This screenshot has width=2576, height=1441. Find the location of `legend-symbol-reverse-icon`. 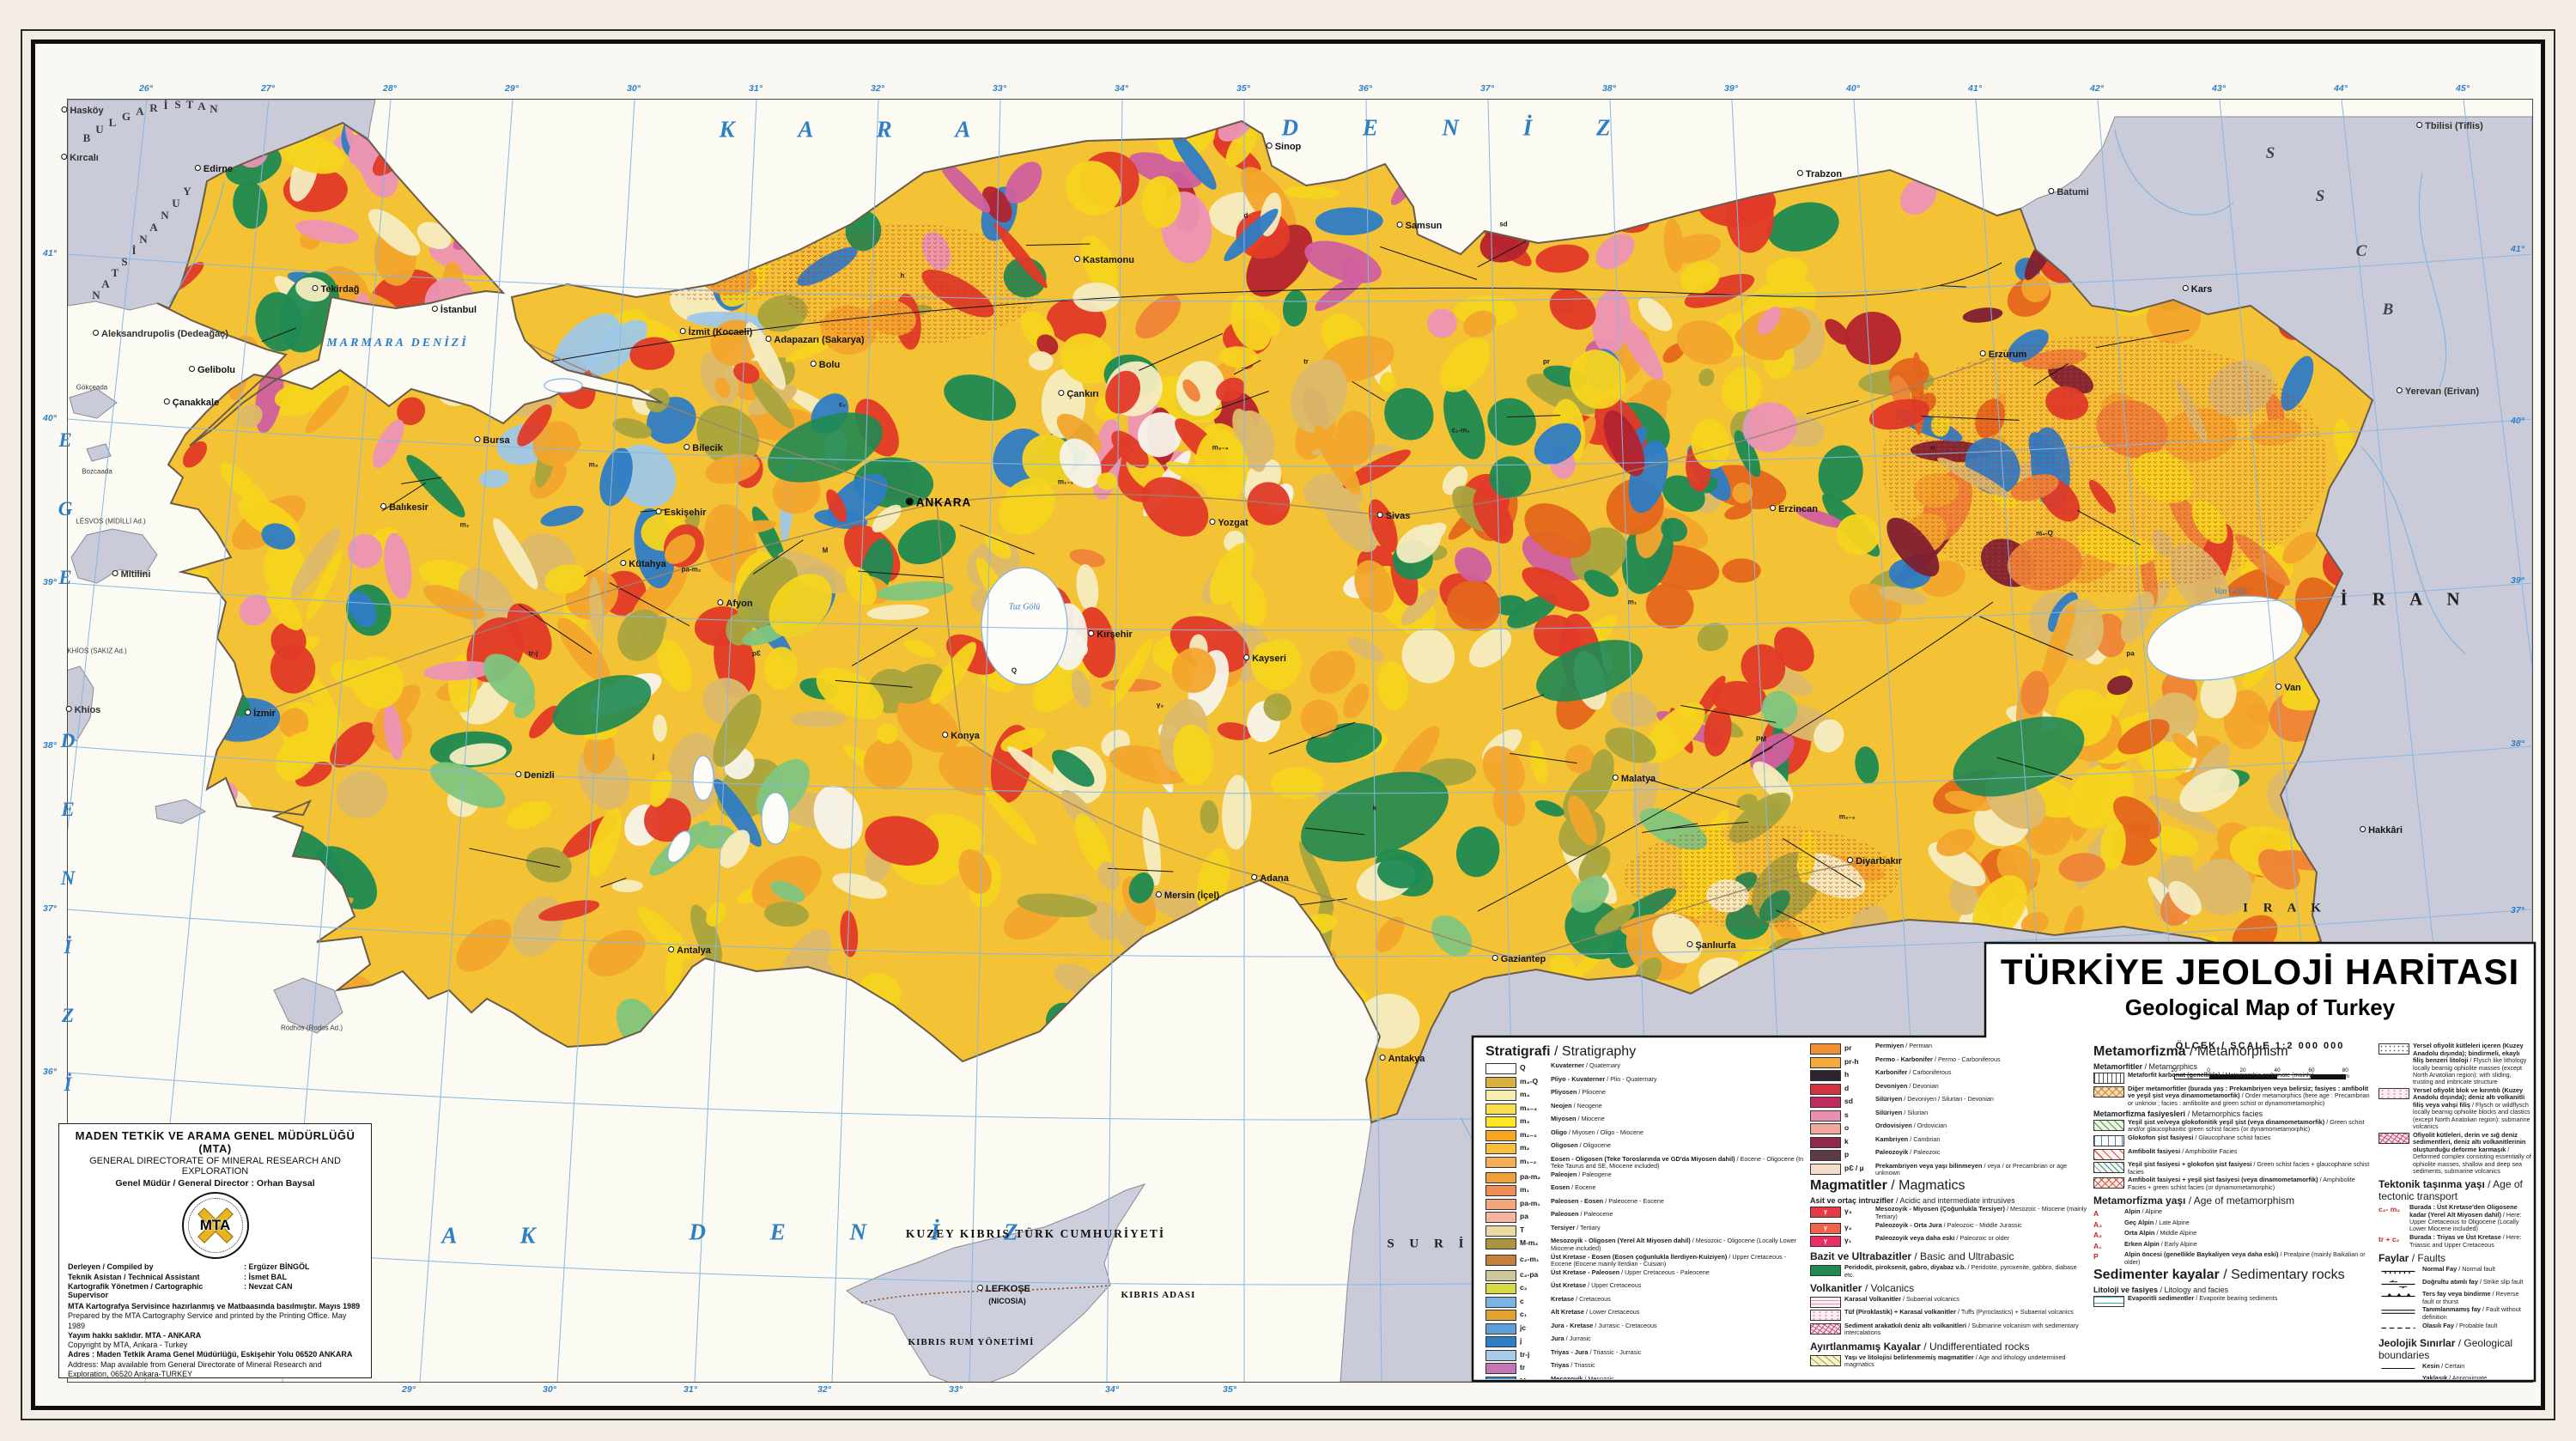

legend-symbol-reverse-icon is located at coordinates (2398, 1296).